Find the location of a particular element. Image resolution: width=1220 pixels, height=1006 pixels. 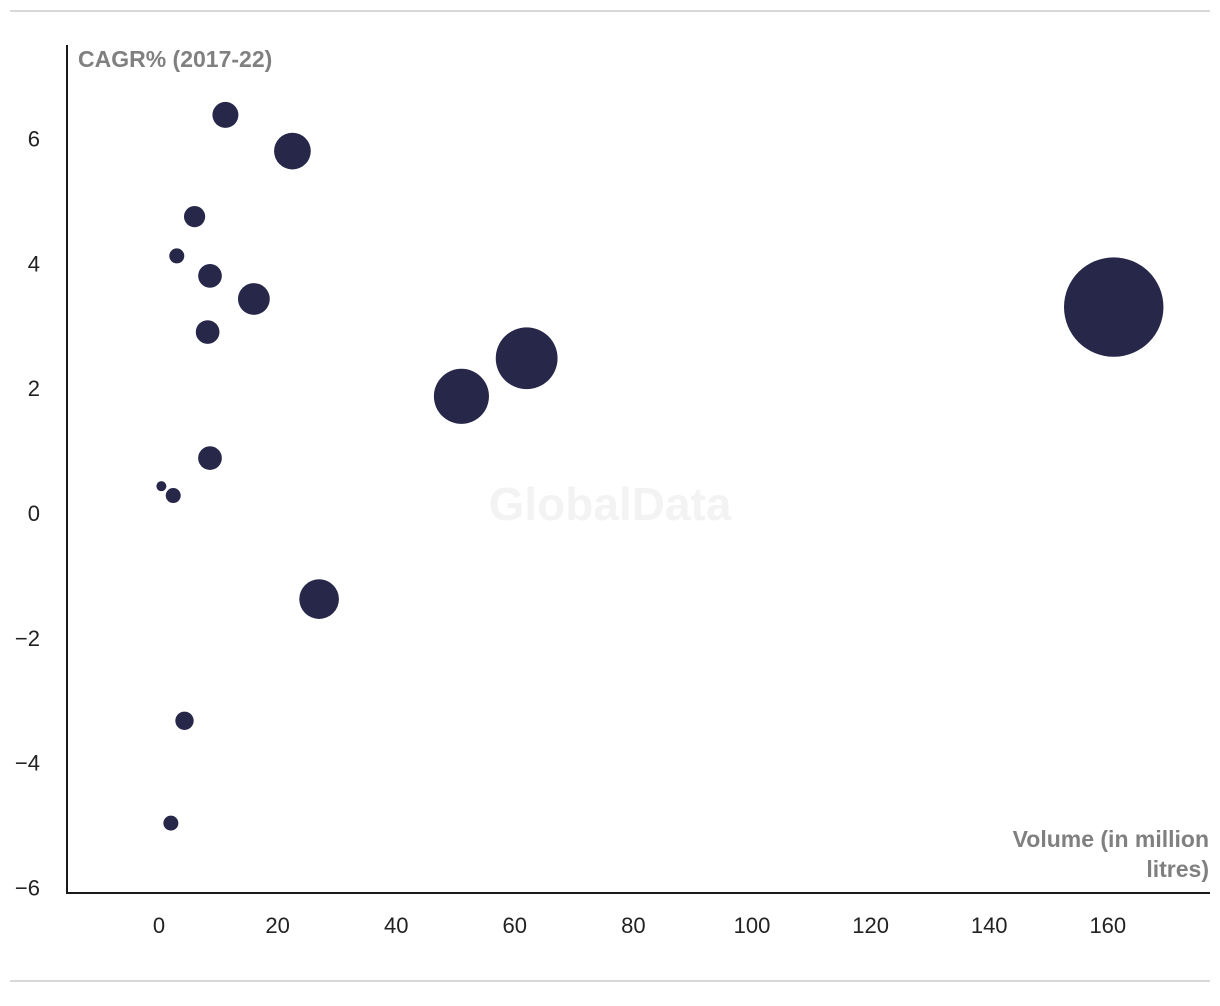

x-tick-label: 0 is located at coordinates (159, 925).